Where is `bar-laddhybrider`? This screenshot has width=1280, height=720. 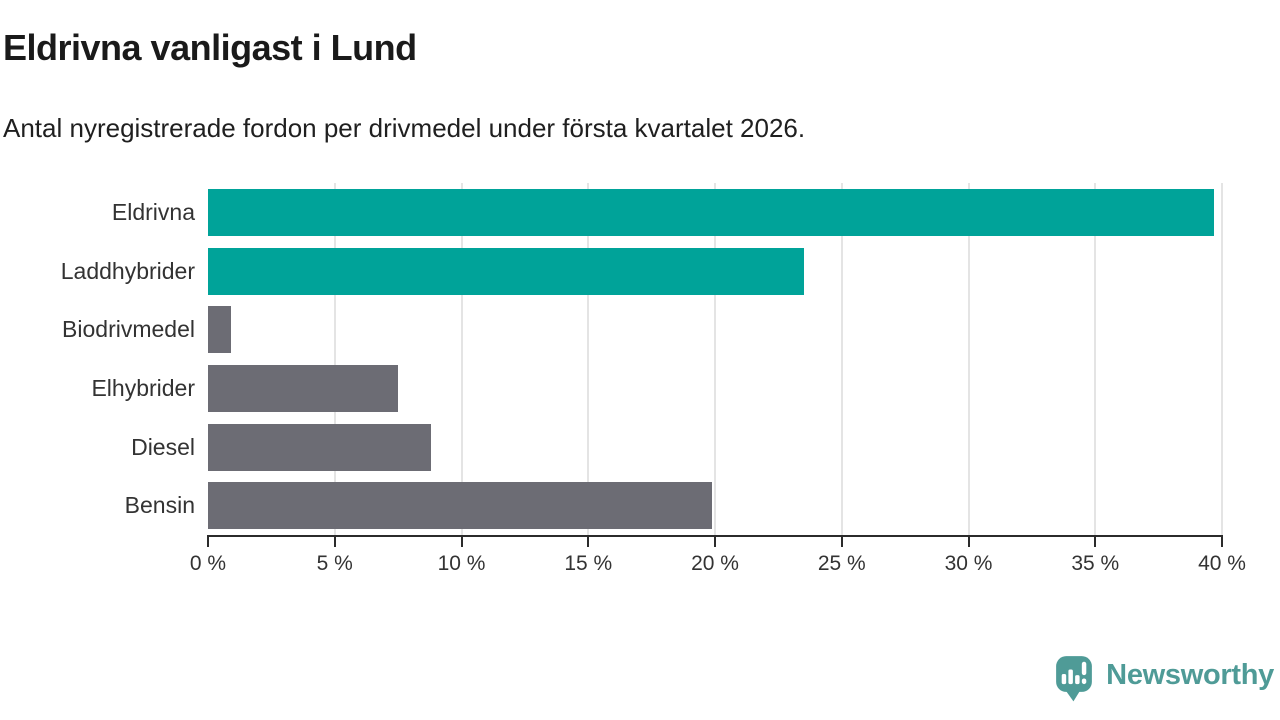
bar-laddhybrider is located at coordinates (506, 271).